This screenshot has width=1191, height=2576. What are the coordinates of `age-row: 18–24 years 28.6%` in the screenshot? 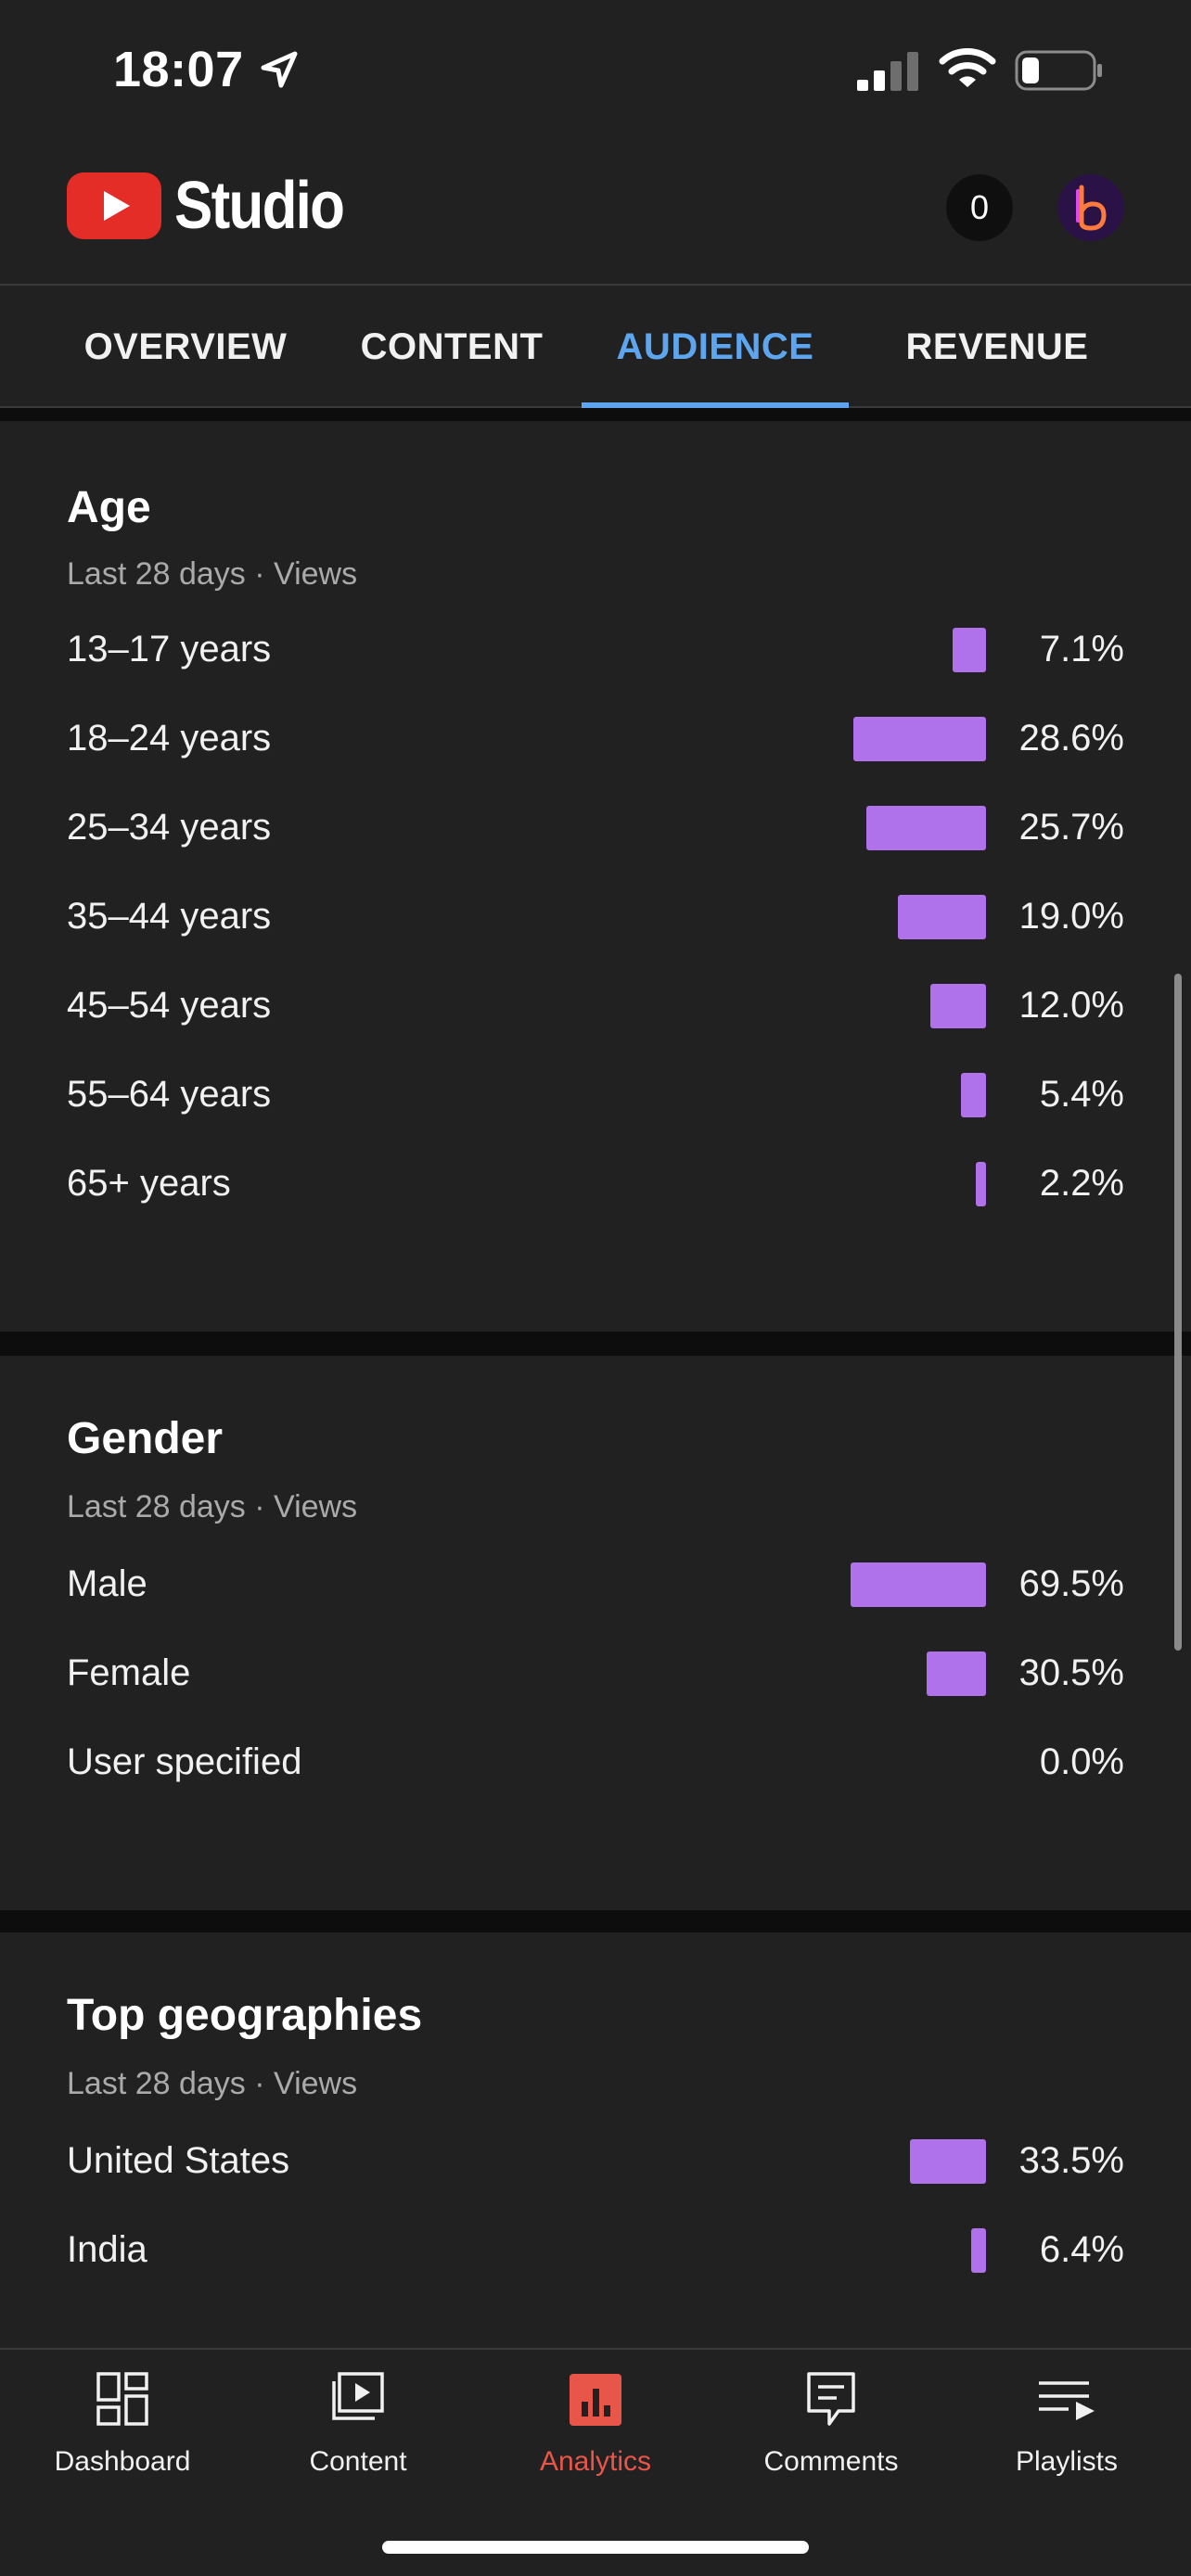 It's located at (595, 739).